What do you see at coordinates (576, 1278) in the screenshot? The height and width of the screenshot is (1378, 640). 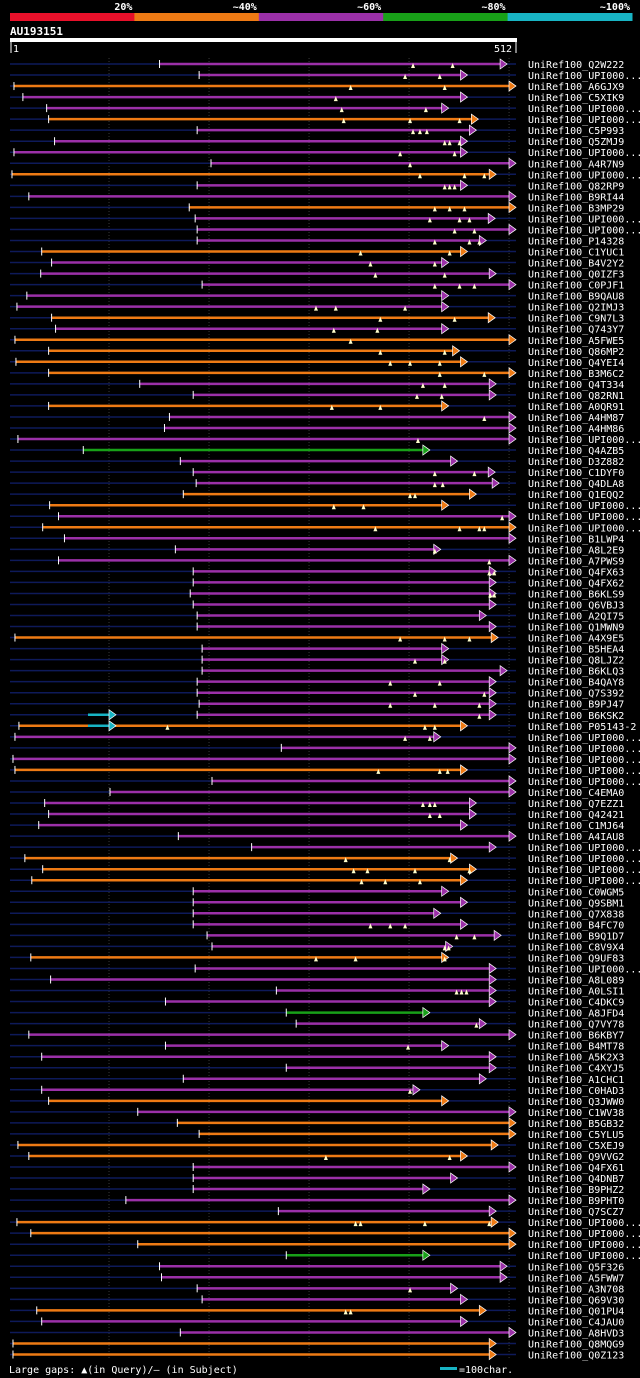 I see `hit-label: UniRef100_A5FWW7` at bounding box center [576, 1278].